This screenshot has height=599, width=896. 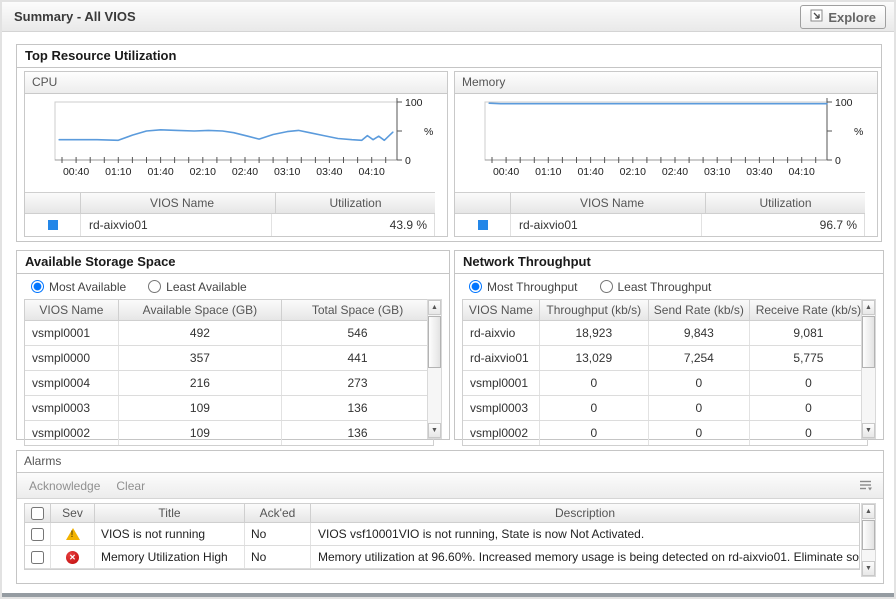 I want to click on customize-table-icon, so click(x=865, y=486).